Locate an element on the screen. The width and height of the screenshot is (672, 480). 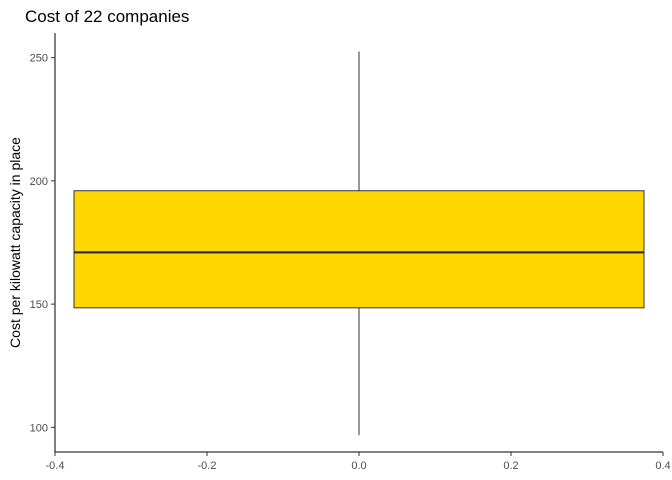
y-tick-label: 250 is located at coordinates (39, 59).